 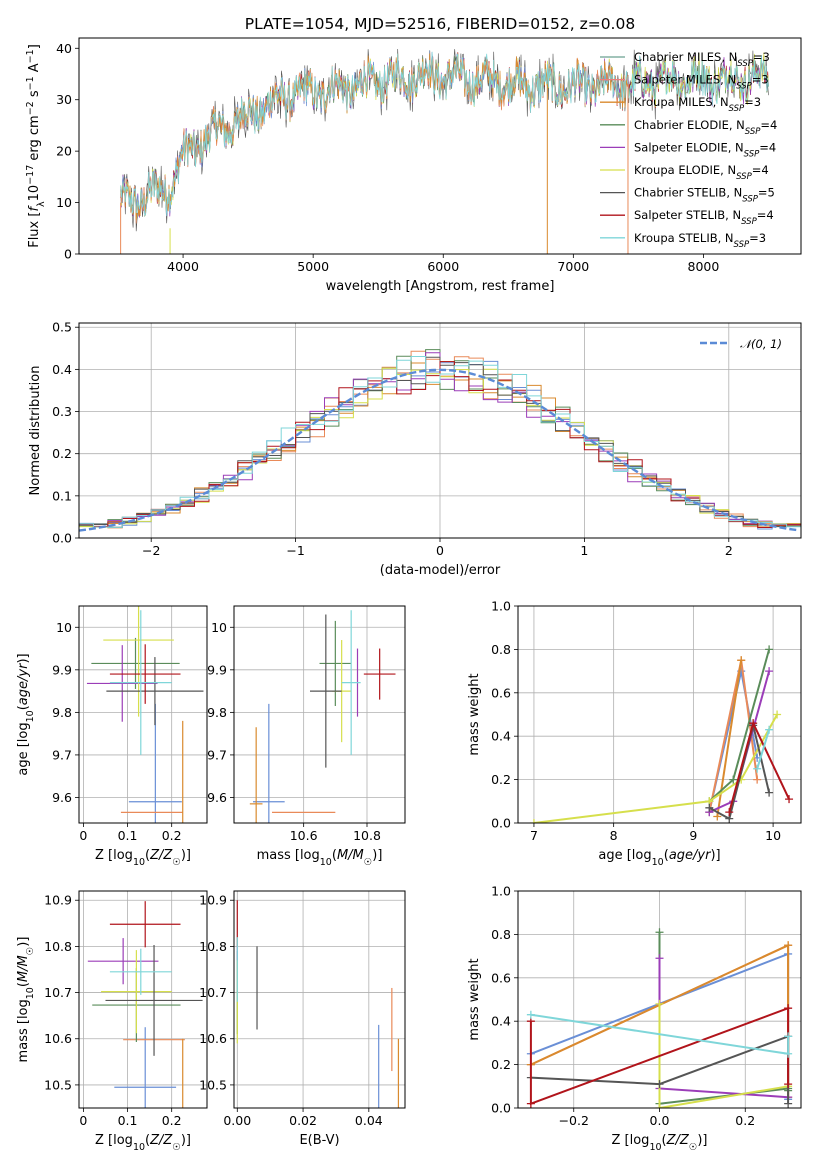 I want to click on x-axis-label: wavelength [Angstrom, rest frame], so click(x=440, y=286).